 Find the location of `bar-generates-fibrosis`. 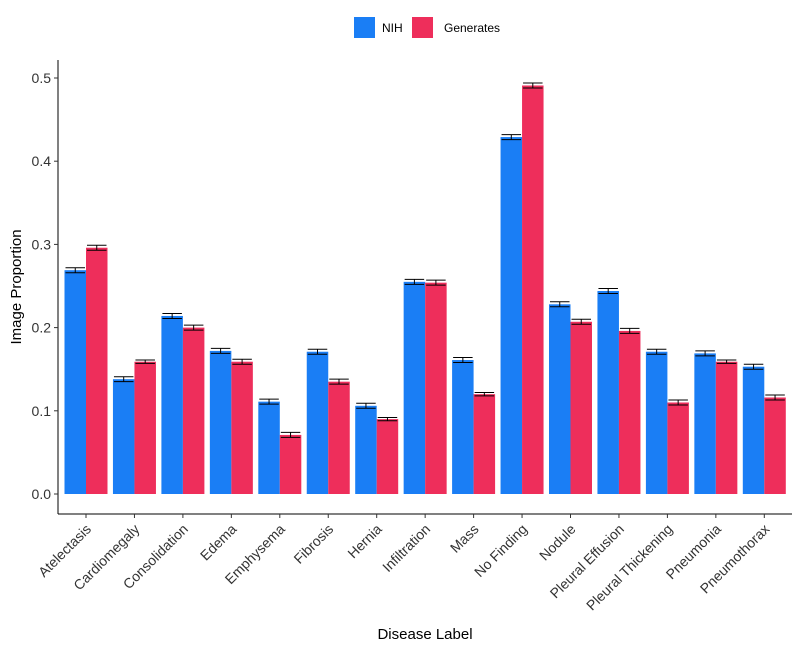

bar-generates-fibrosis is located at coordinates (339, 437).